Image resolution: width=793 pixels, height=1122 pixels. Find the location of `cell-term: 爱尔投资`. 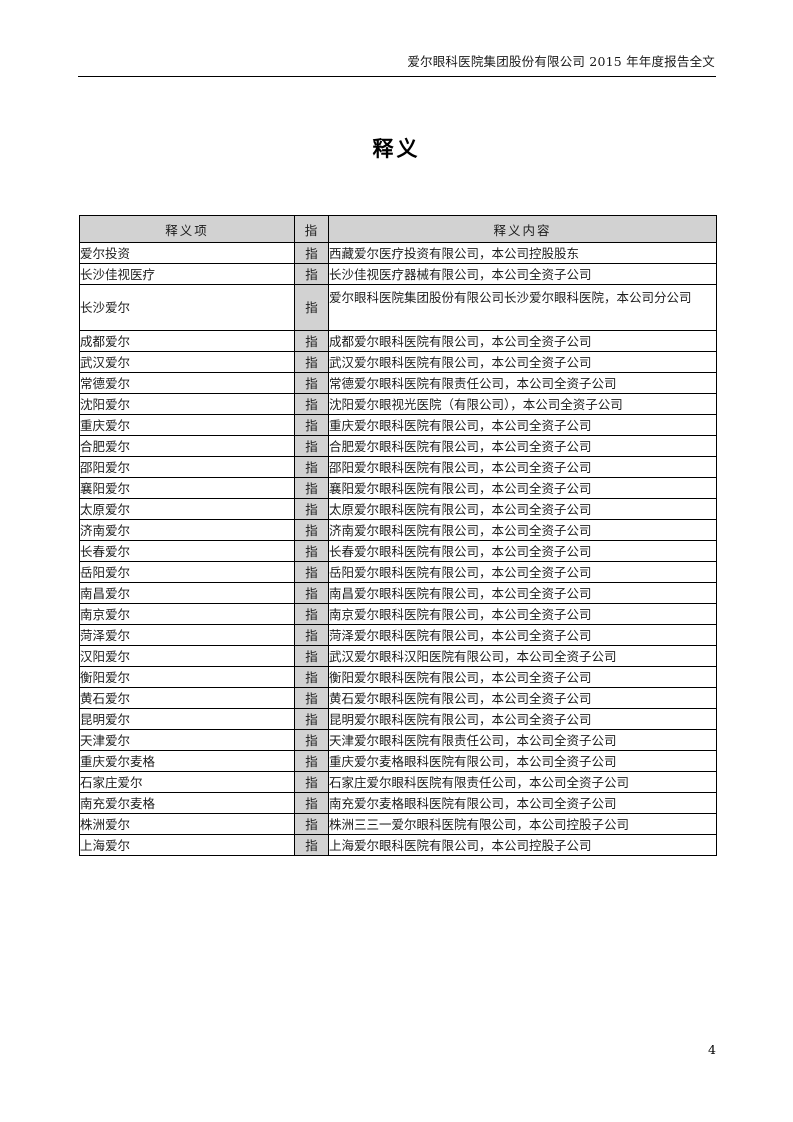

cell-term: 爱尔投资 is located at coordinates (187, 253).